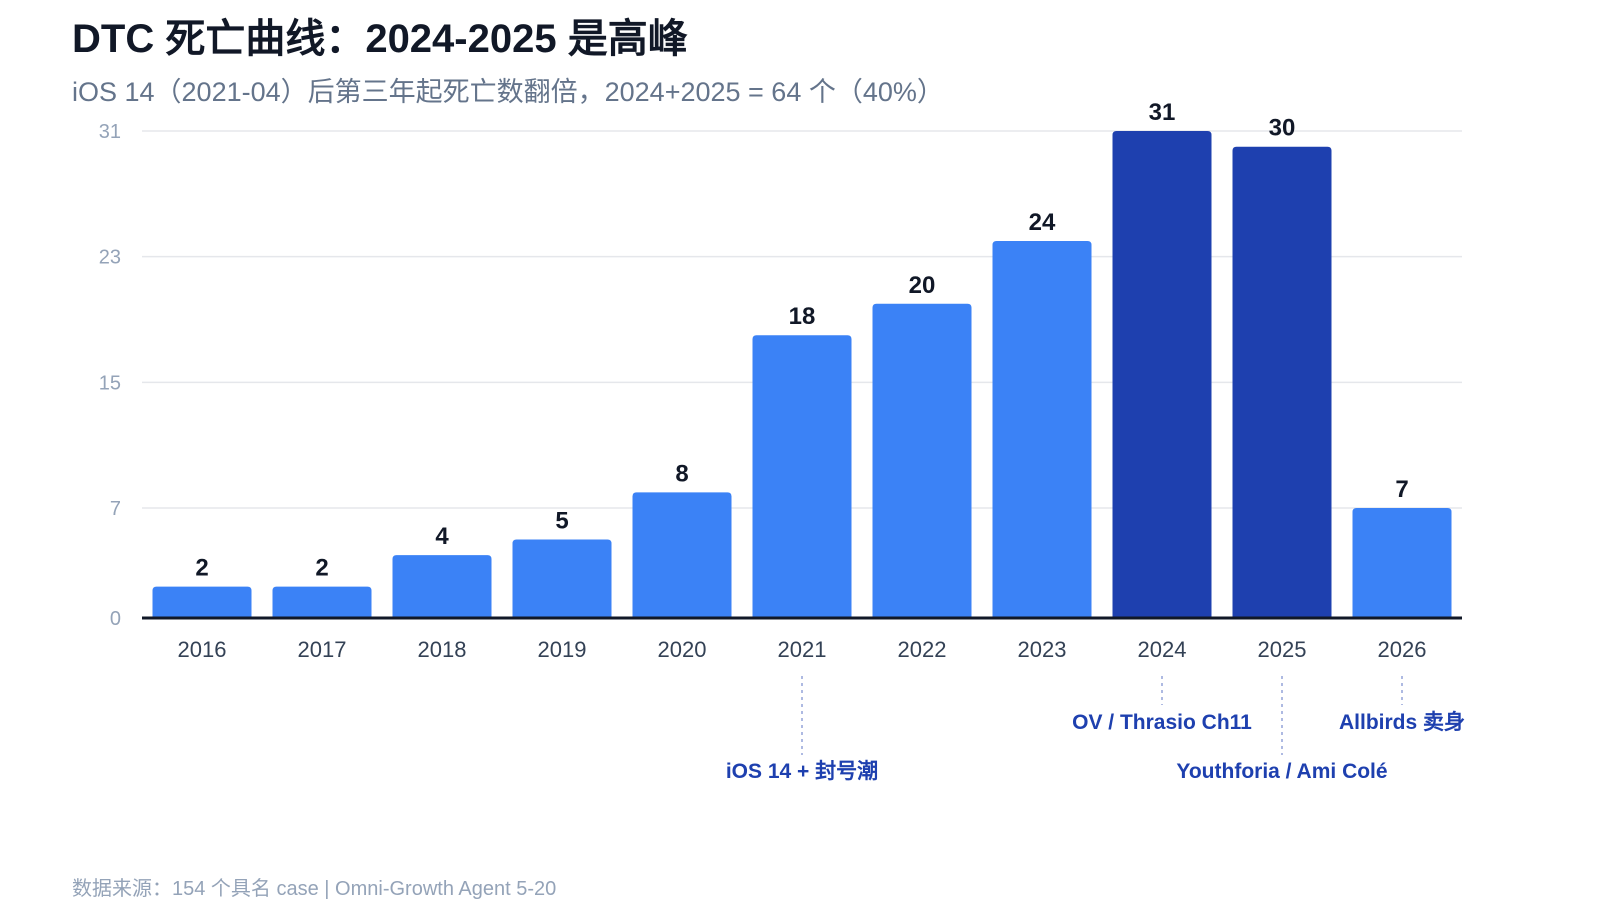 This screenshot has width=1600, height=907. I want to click on bar-2025, so click(1282, 382).